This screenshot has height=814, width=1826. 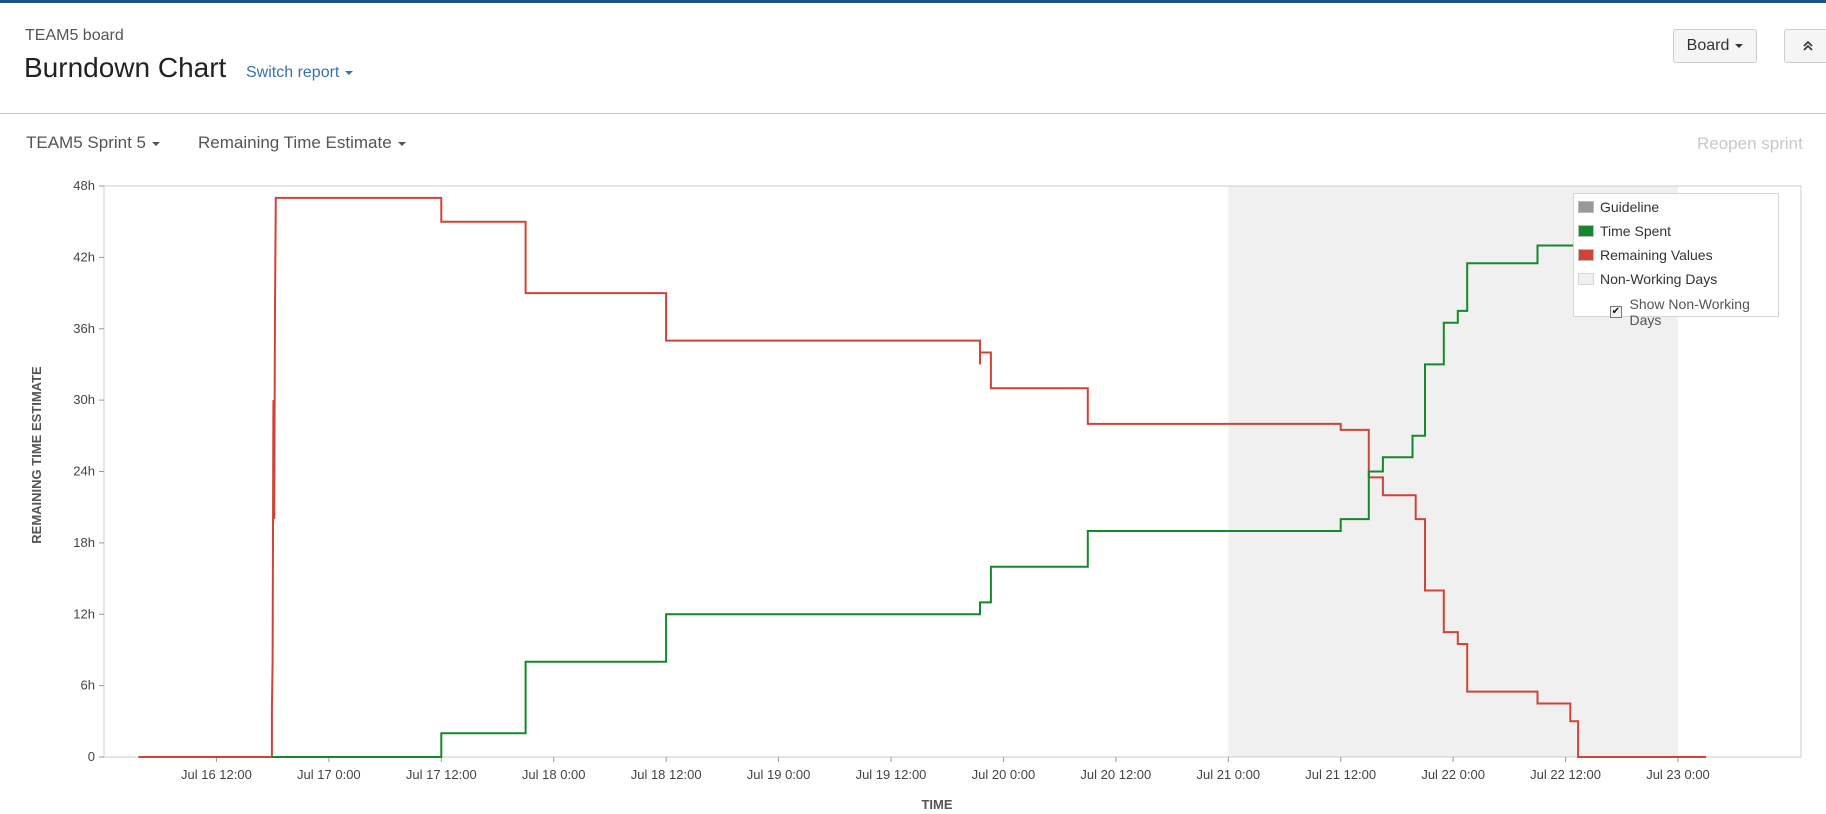 I want to click on collapse-header-button, so click(x=1805, y=46).